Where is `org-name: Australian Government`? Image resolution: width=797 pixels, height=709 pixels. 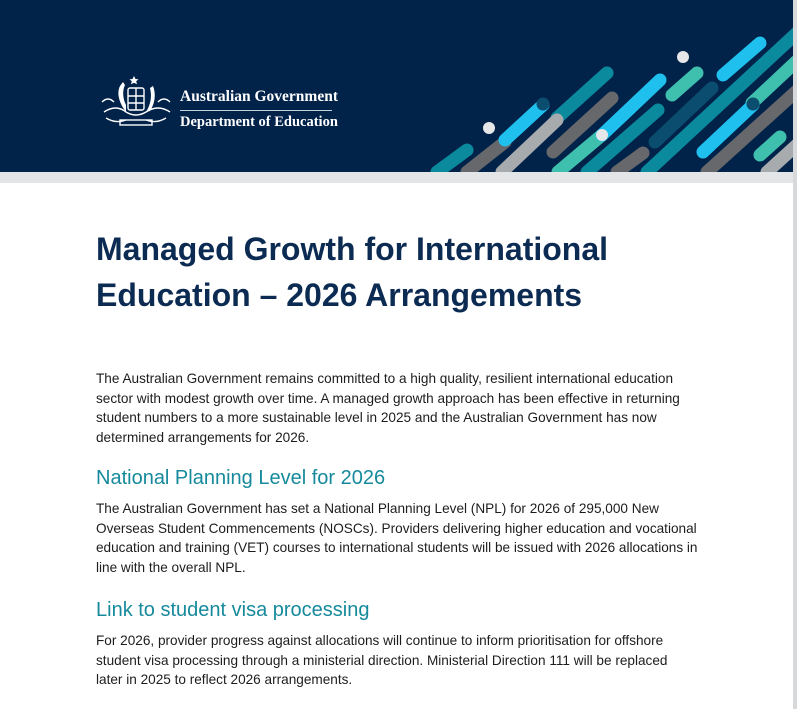
org-name: Australian Government is located at coordinates (259, 96).